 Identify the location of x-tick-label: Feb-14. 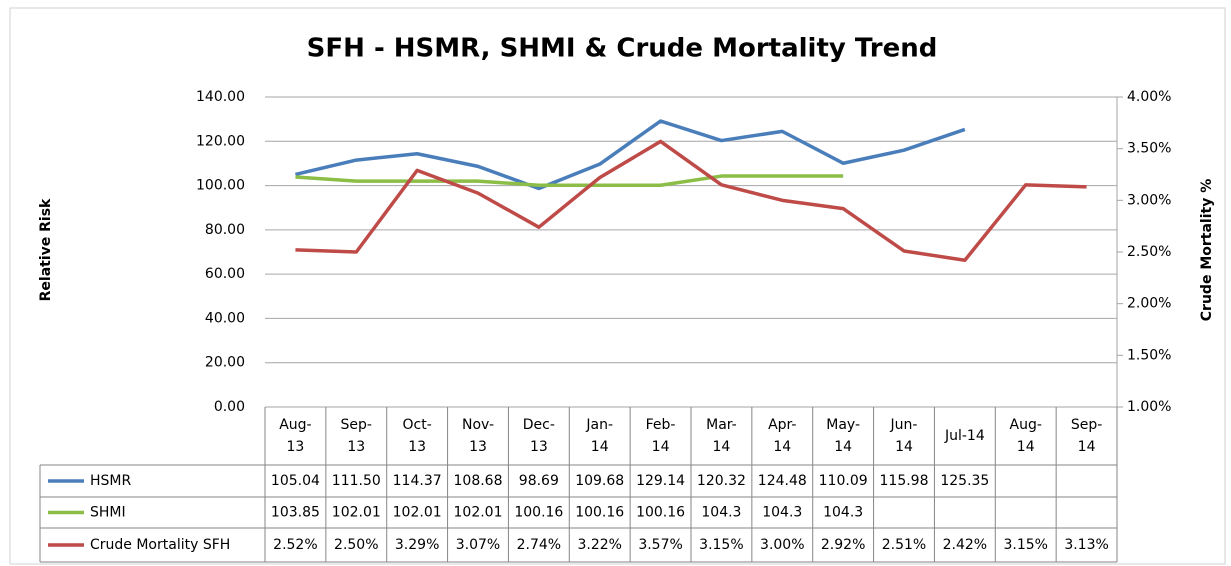
(661, 436).